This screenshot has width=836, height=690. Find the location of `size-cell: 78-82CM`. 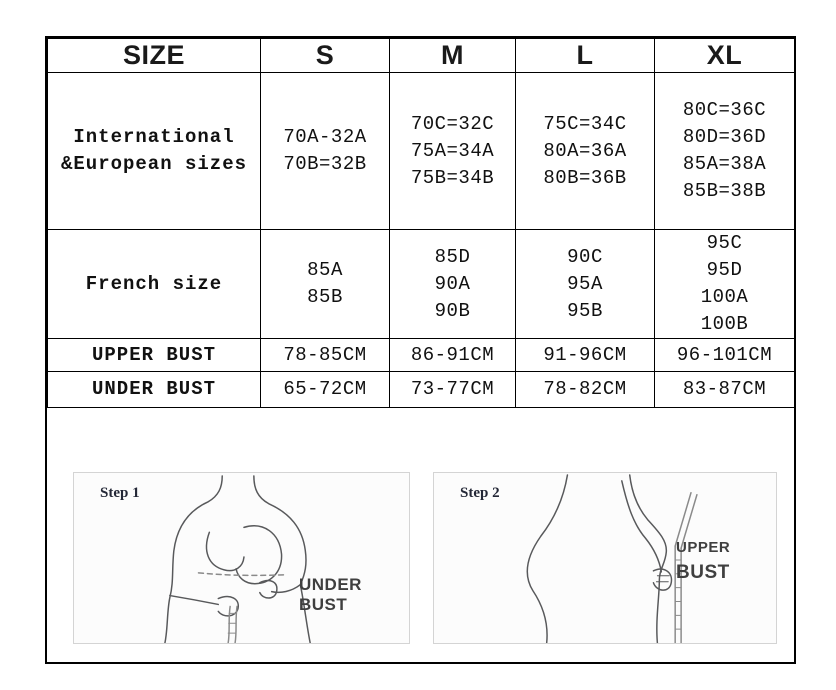

size-cell: 78-82CM is located at coordinates (585, 389).